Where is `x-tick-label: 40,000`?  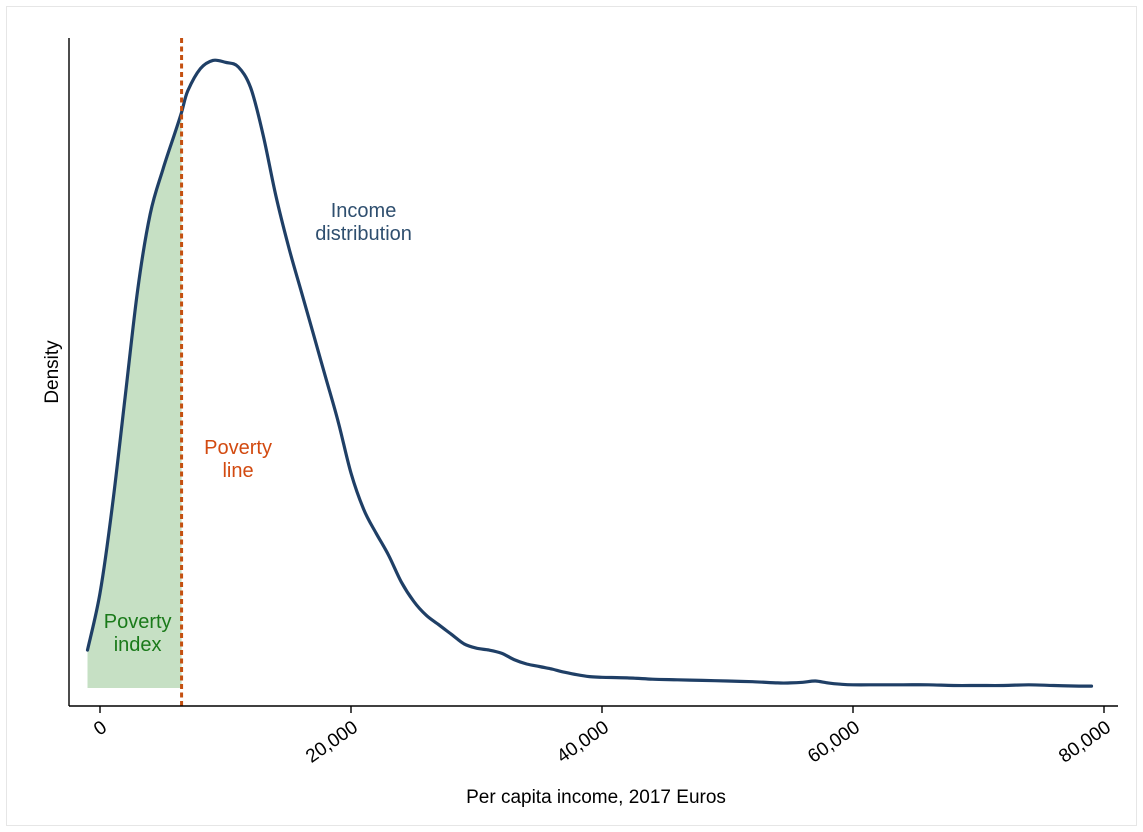
x-tick-label: 40,000 is located at coordinates (583, 742).